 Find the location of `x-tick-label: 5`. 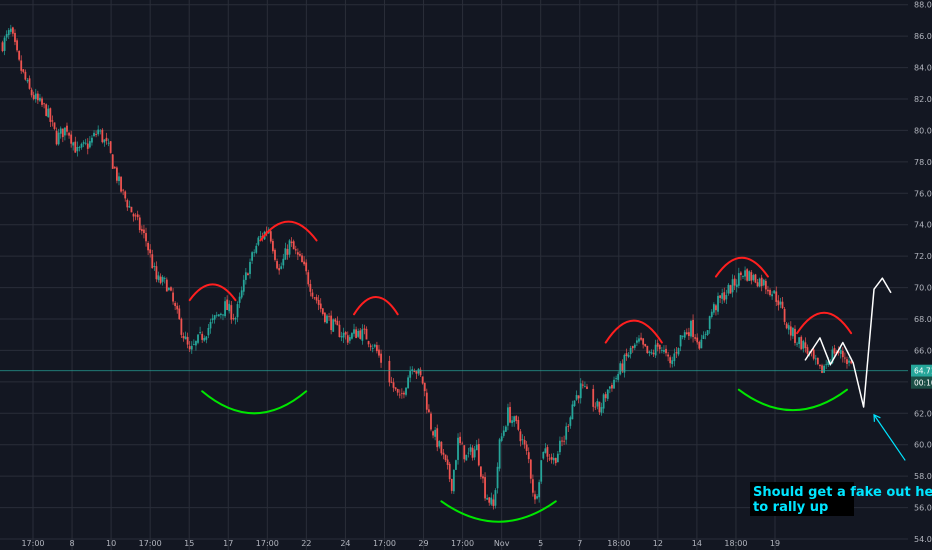

x-tick-label: 5 is located at coordinates (540, 543).